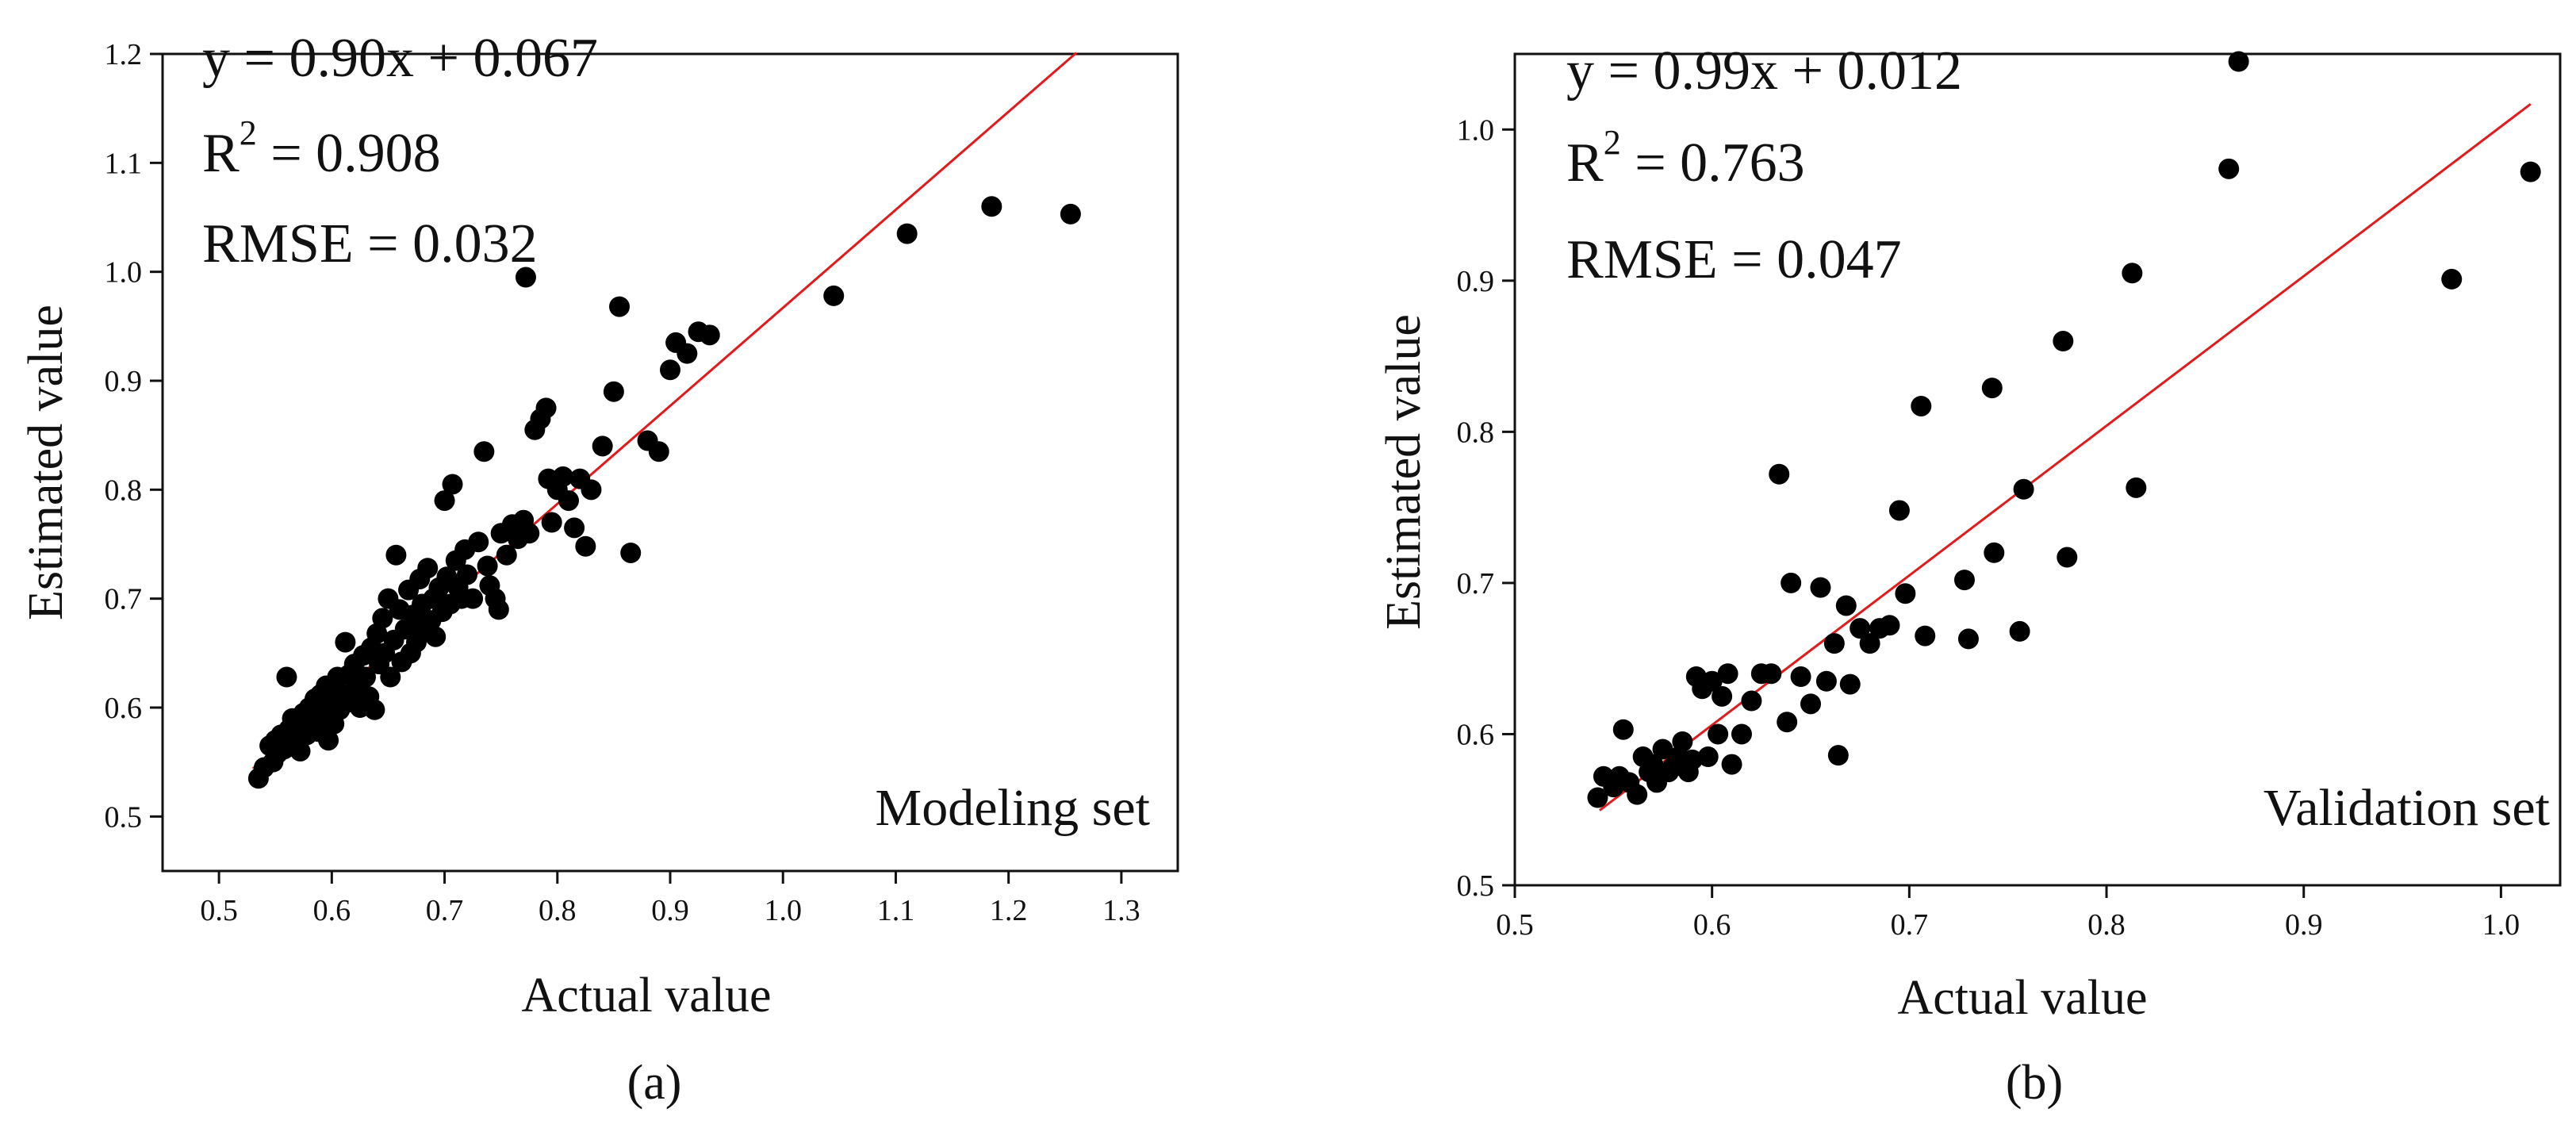 This screenshot has width=2576, height=1128. Describe the element at coordinates (1515, 925) in the screenshot. I see `panel-b-x-tick-label: 0.5` at that location.